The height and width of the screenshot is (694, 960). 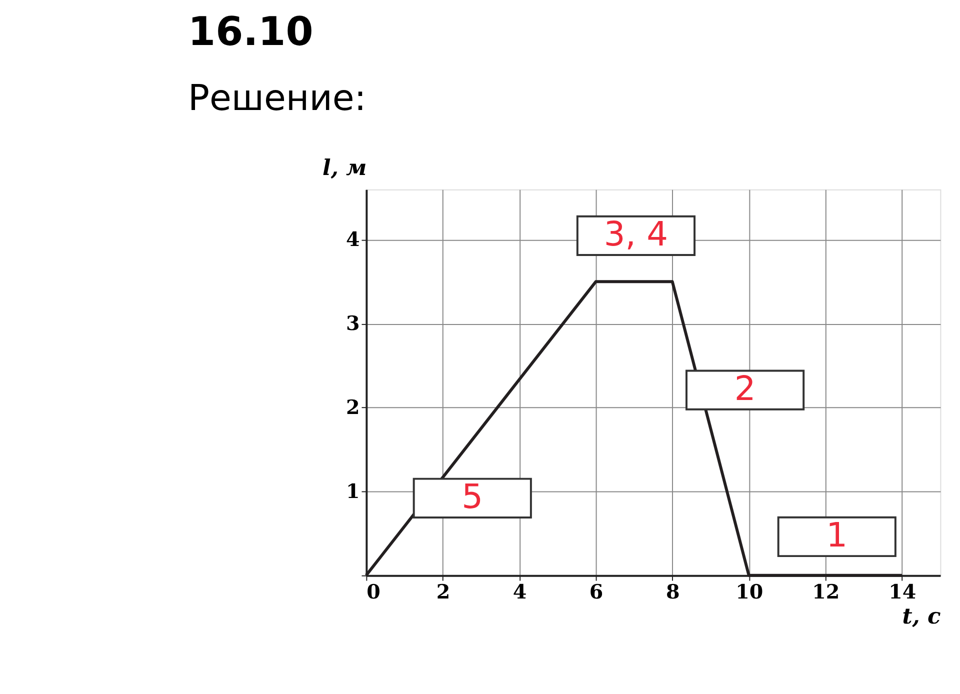 What do you see at coordinates (353, 406) in the screenshot?
I see `y-tick-label: 2` at bounding box center [353, 406].